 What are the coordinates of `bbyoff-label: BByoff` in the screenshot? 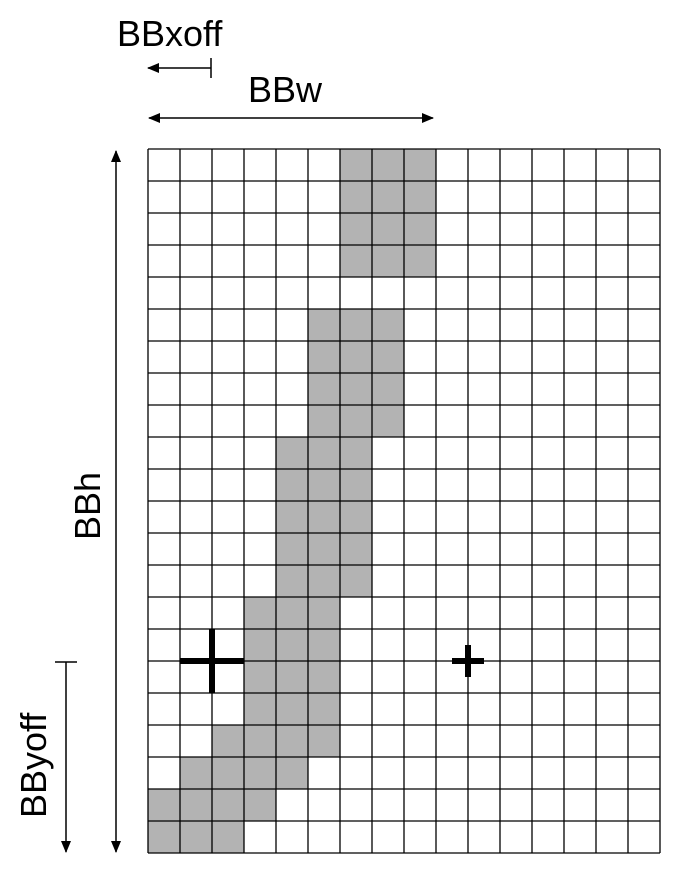 It's located at (33, 765).